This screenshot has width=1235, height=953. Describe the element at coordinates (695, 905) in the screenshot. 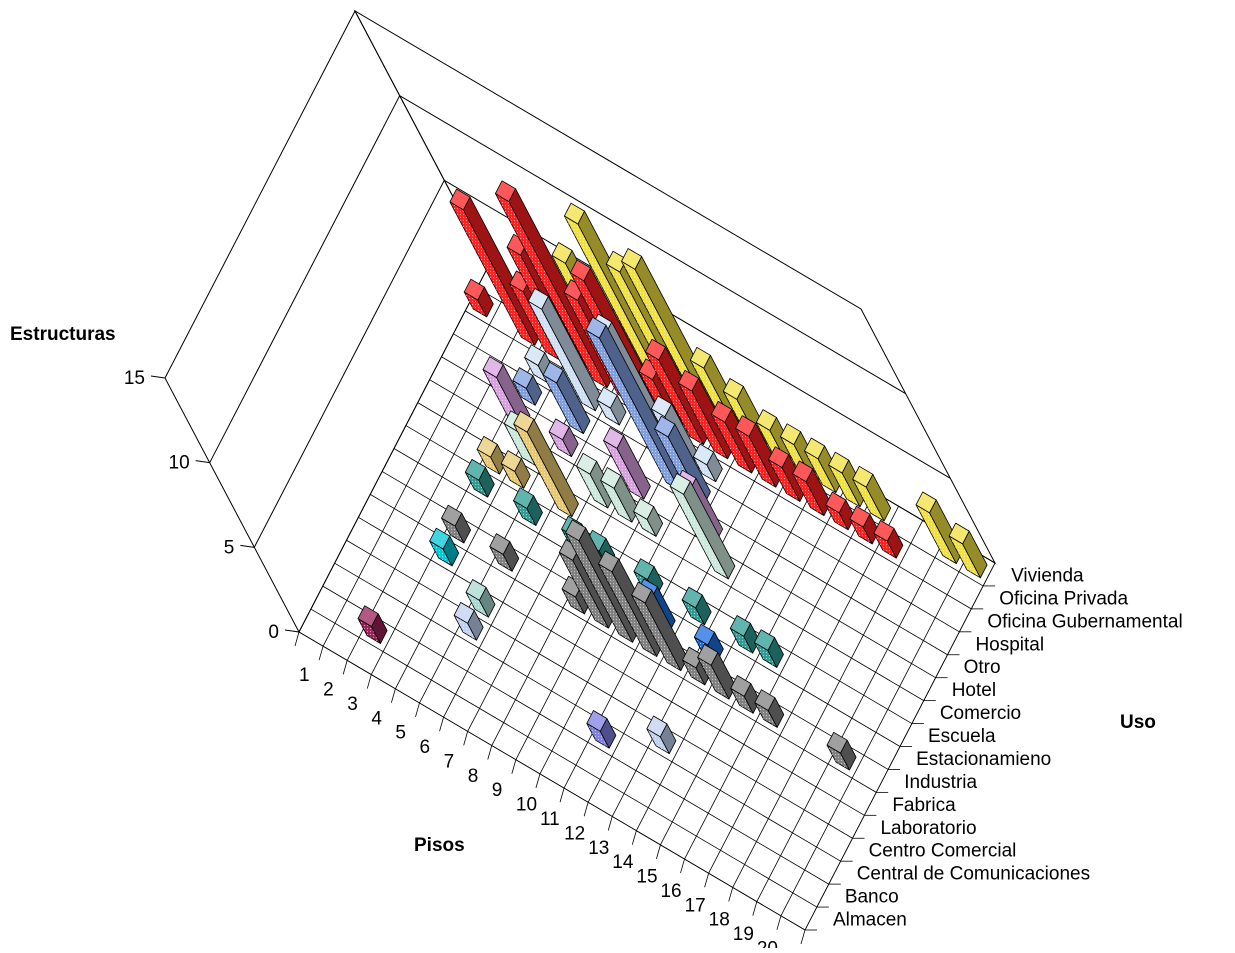

I see `x-tick-label: 17` at that location.